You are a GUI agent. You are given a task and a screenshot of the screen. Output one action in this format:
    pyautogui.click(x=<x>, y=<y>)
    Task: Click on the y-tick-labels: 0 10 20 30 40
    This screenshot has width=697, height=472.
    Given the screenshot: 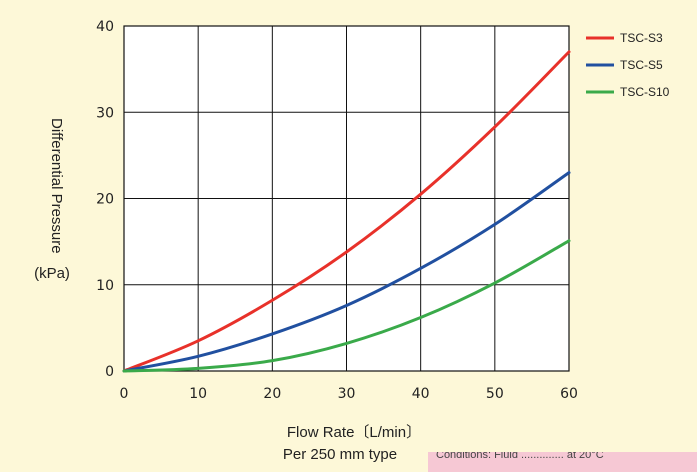 What is the action you would take?
    pyautogui.click(x=105, y=199)
    